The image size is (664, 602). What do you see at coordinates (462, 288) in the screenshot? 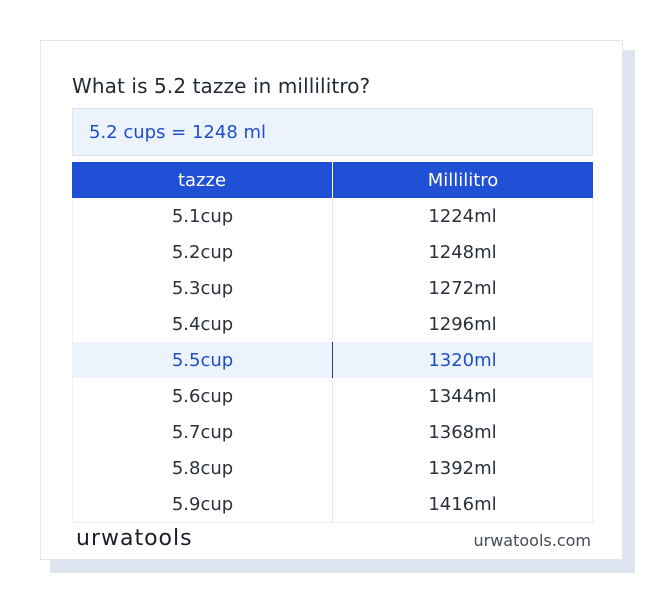
I see `cell-to: 1272ml` at bounding box center [462, 288].